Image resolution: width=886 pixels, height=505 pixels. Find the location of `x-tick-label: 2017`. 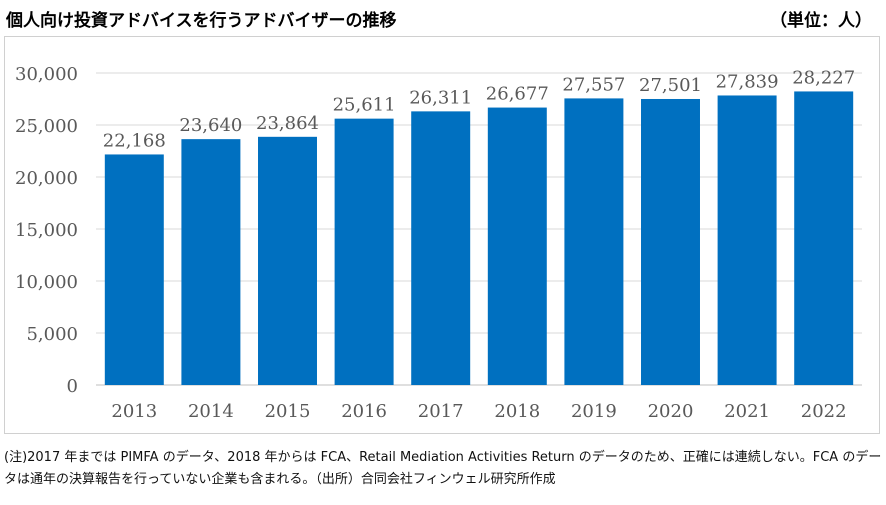

x-tick-label: 2017 is located at coordinates (441, 411).